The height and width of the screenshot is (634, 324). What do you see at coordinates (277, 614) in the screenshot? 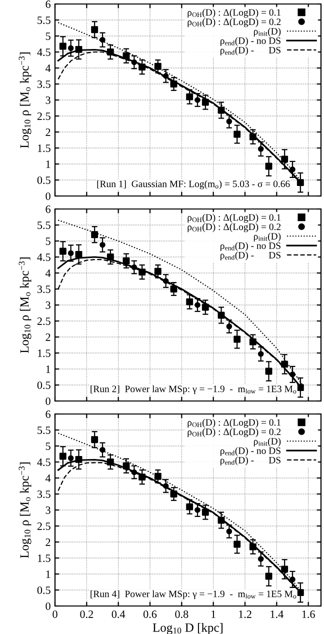
I see `x-tick-label: 1.4` at bounding box center [277, 614].